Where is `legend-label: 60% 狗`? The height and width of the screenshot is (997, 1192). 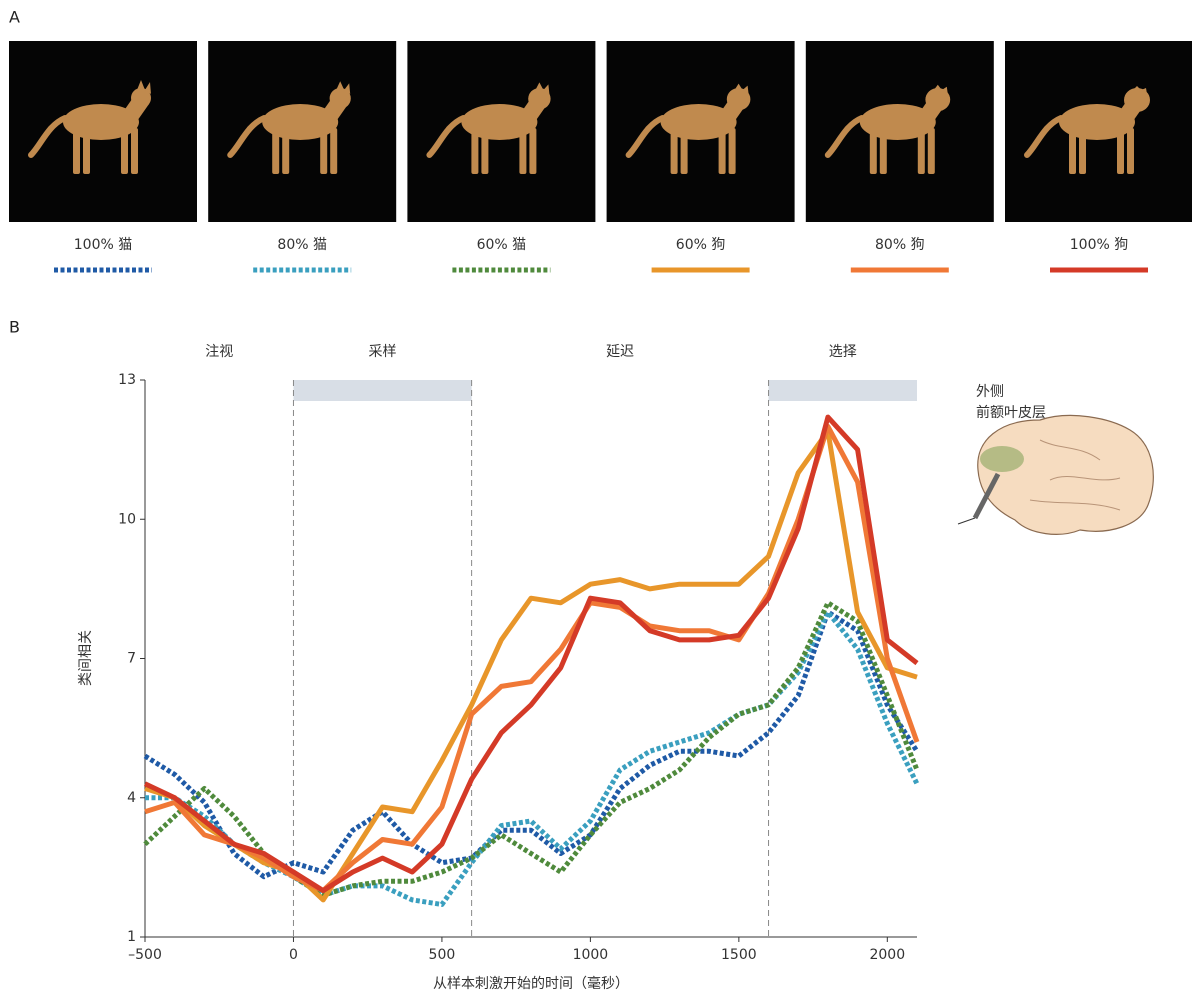 legend-label: 60% 狗 is located at coordinates (701, 245).